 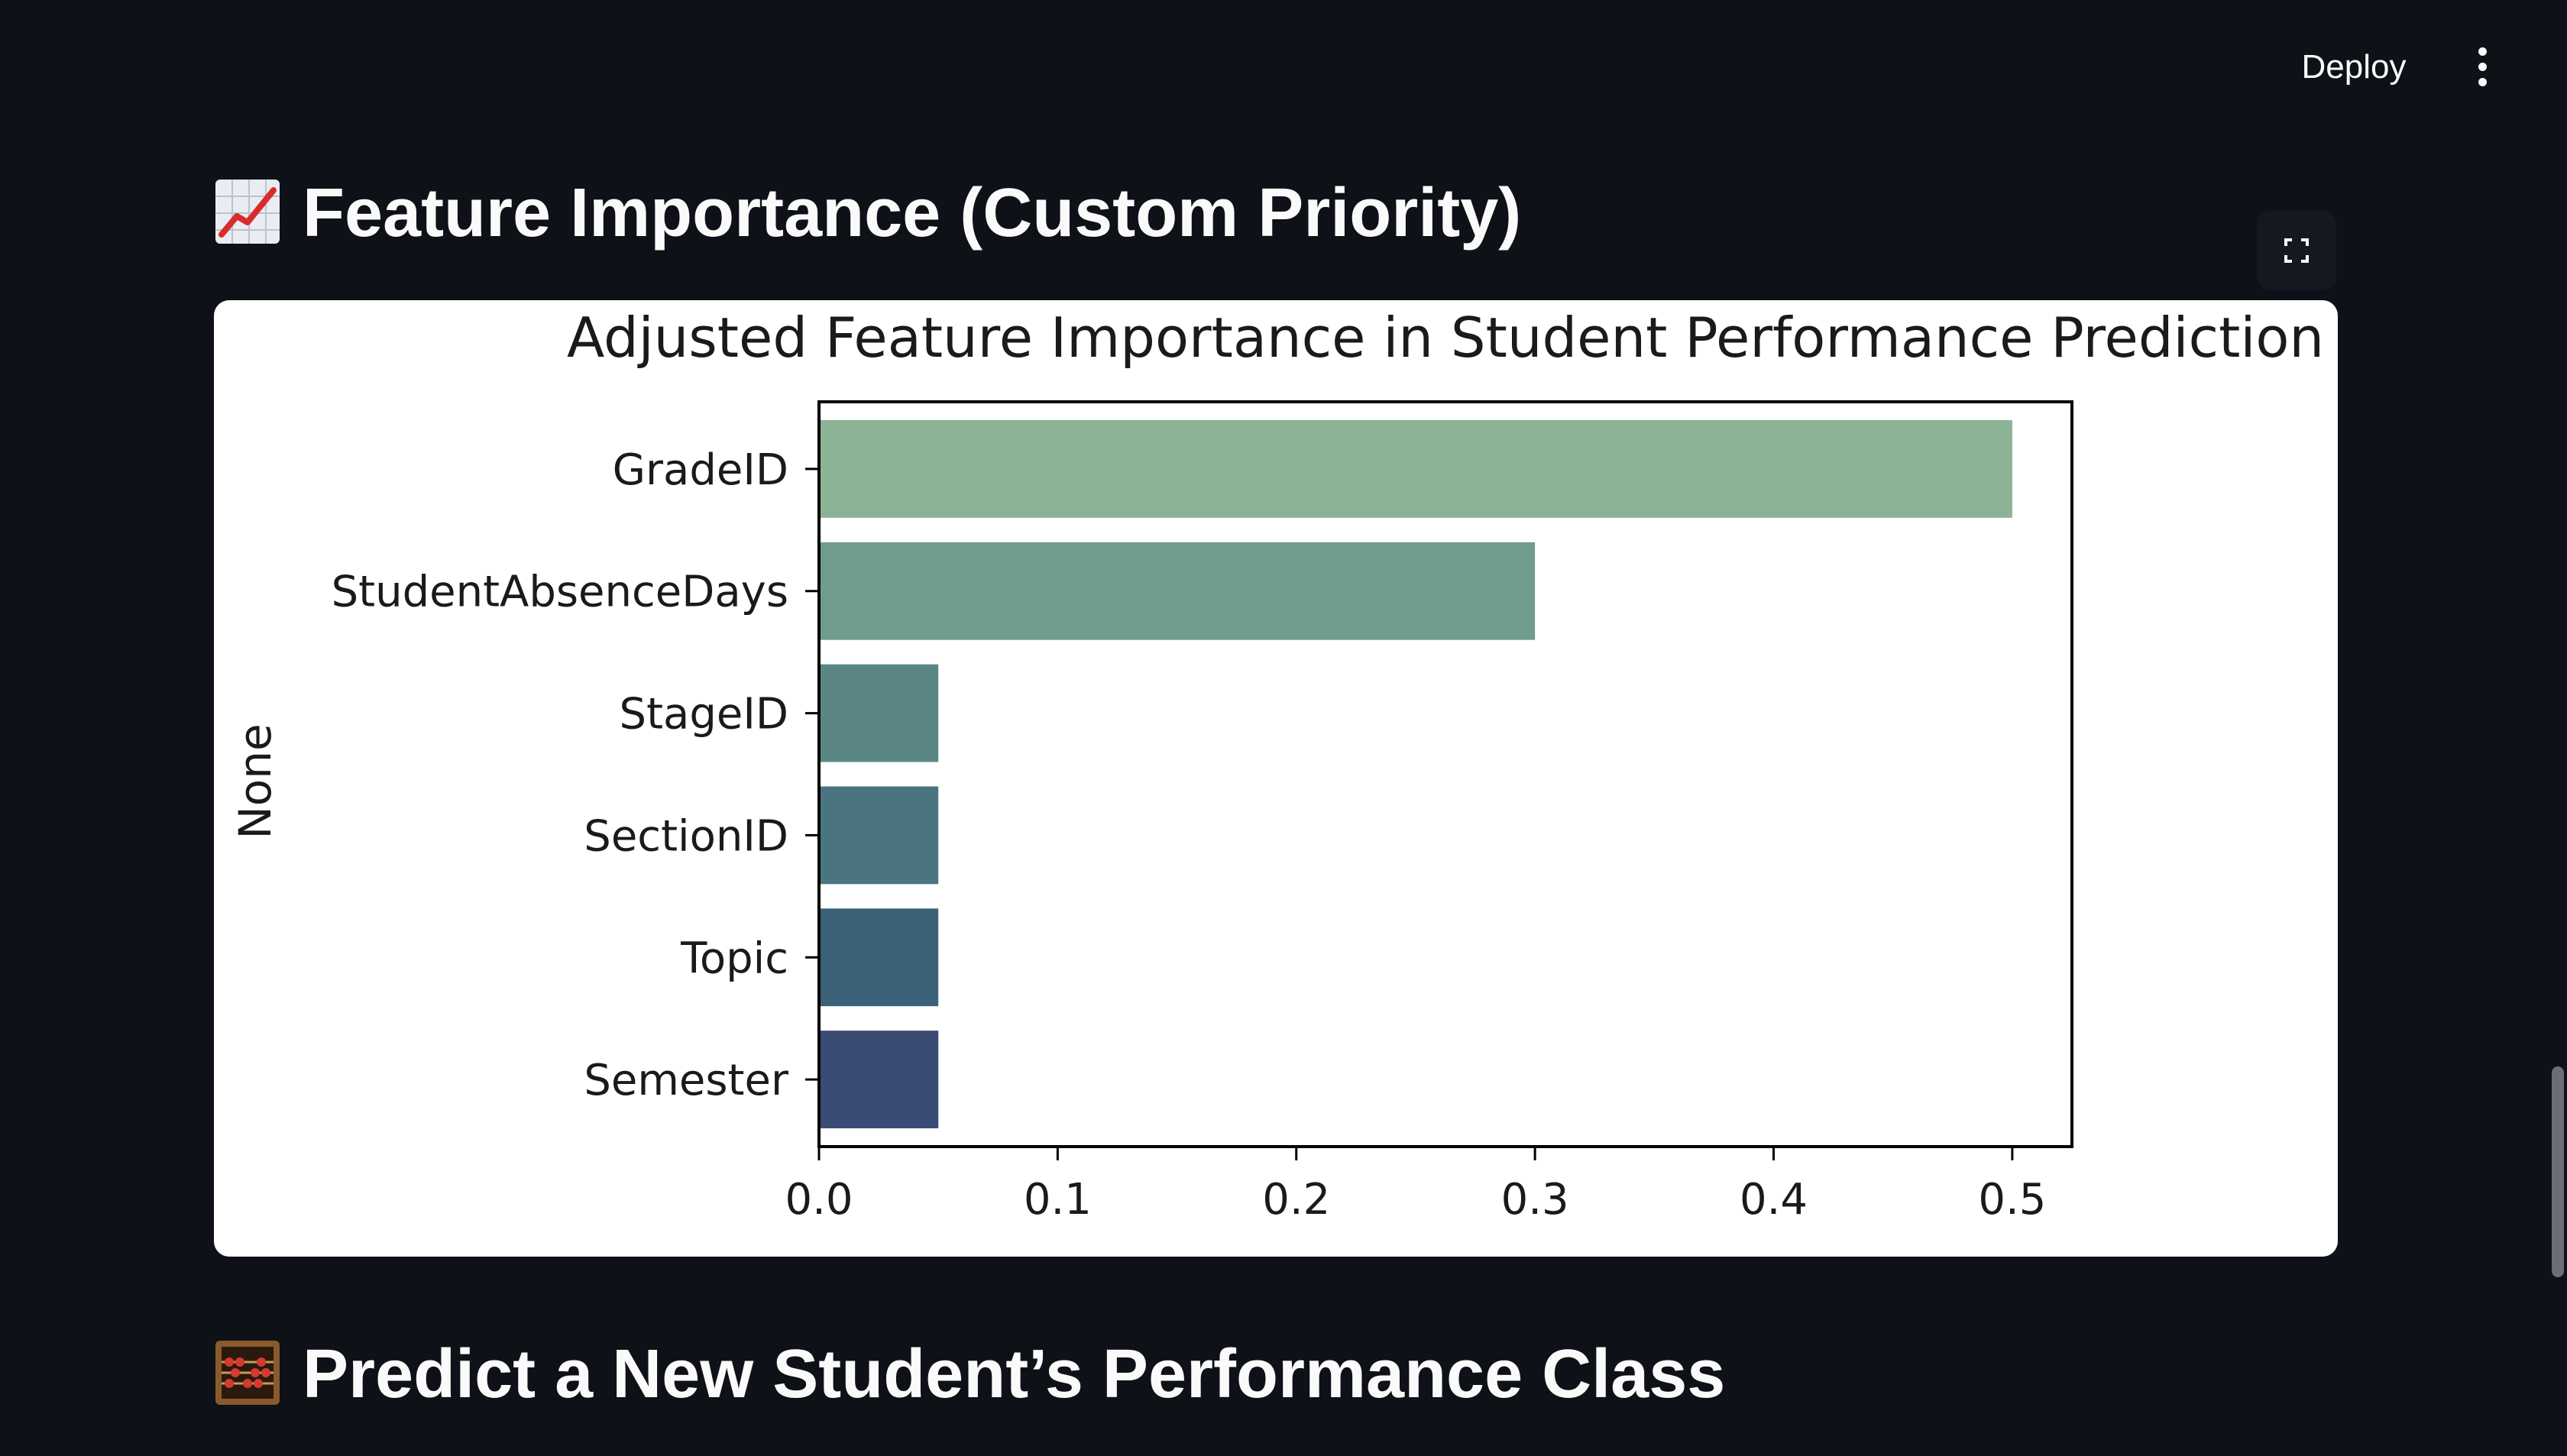 I want to click on y-tick-label: StudentAbsenceDays, so click(x=560, y=593).